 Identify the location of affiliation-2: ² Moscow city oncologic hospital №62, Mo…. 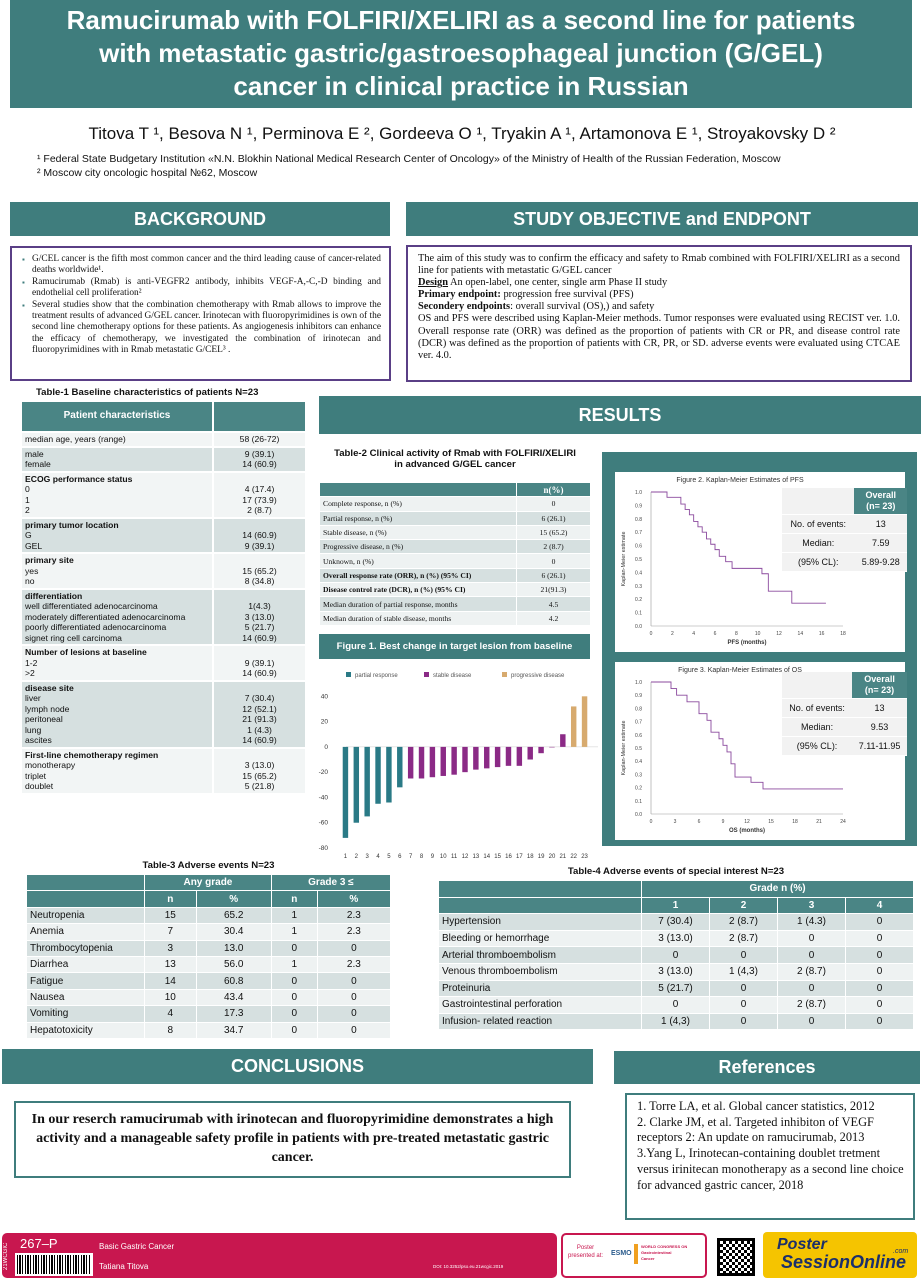
(147, 173).